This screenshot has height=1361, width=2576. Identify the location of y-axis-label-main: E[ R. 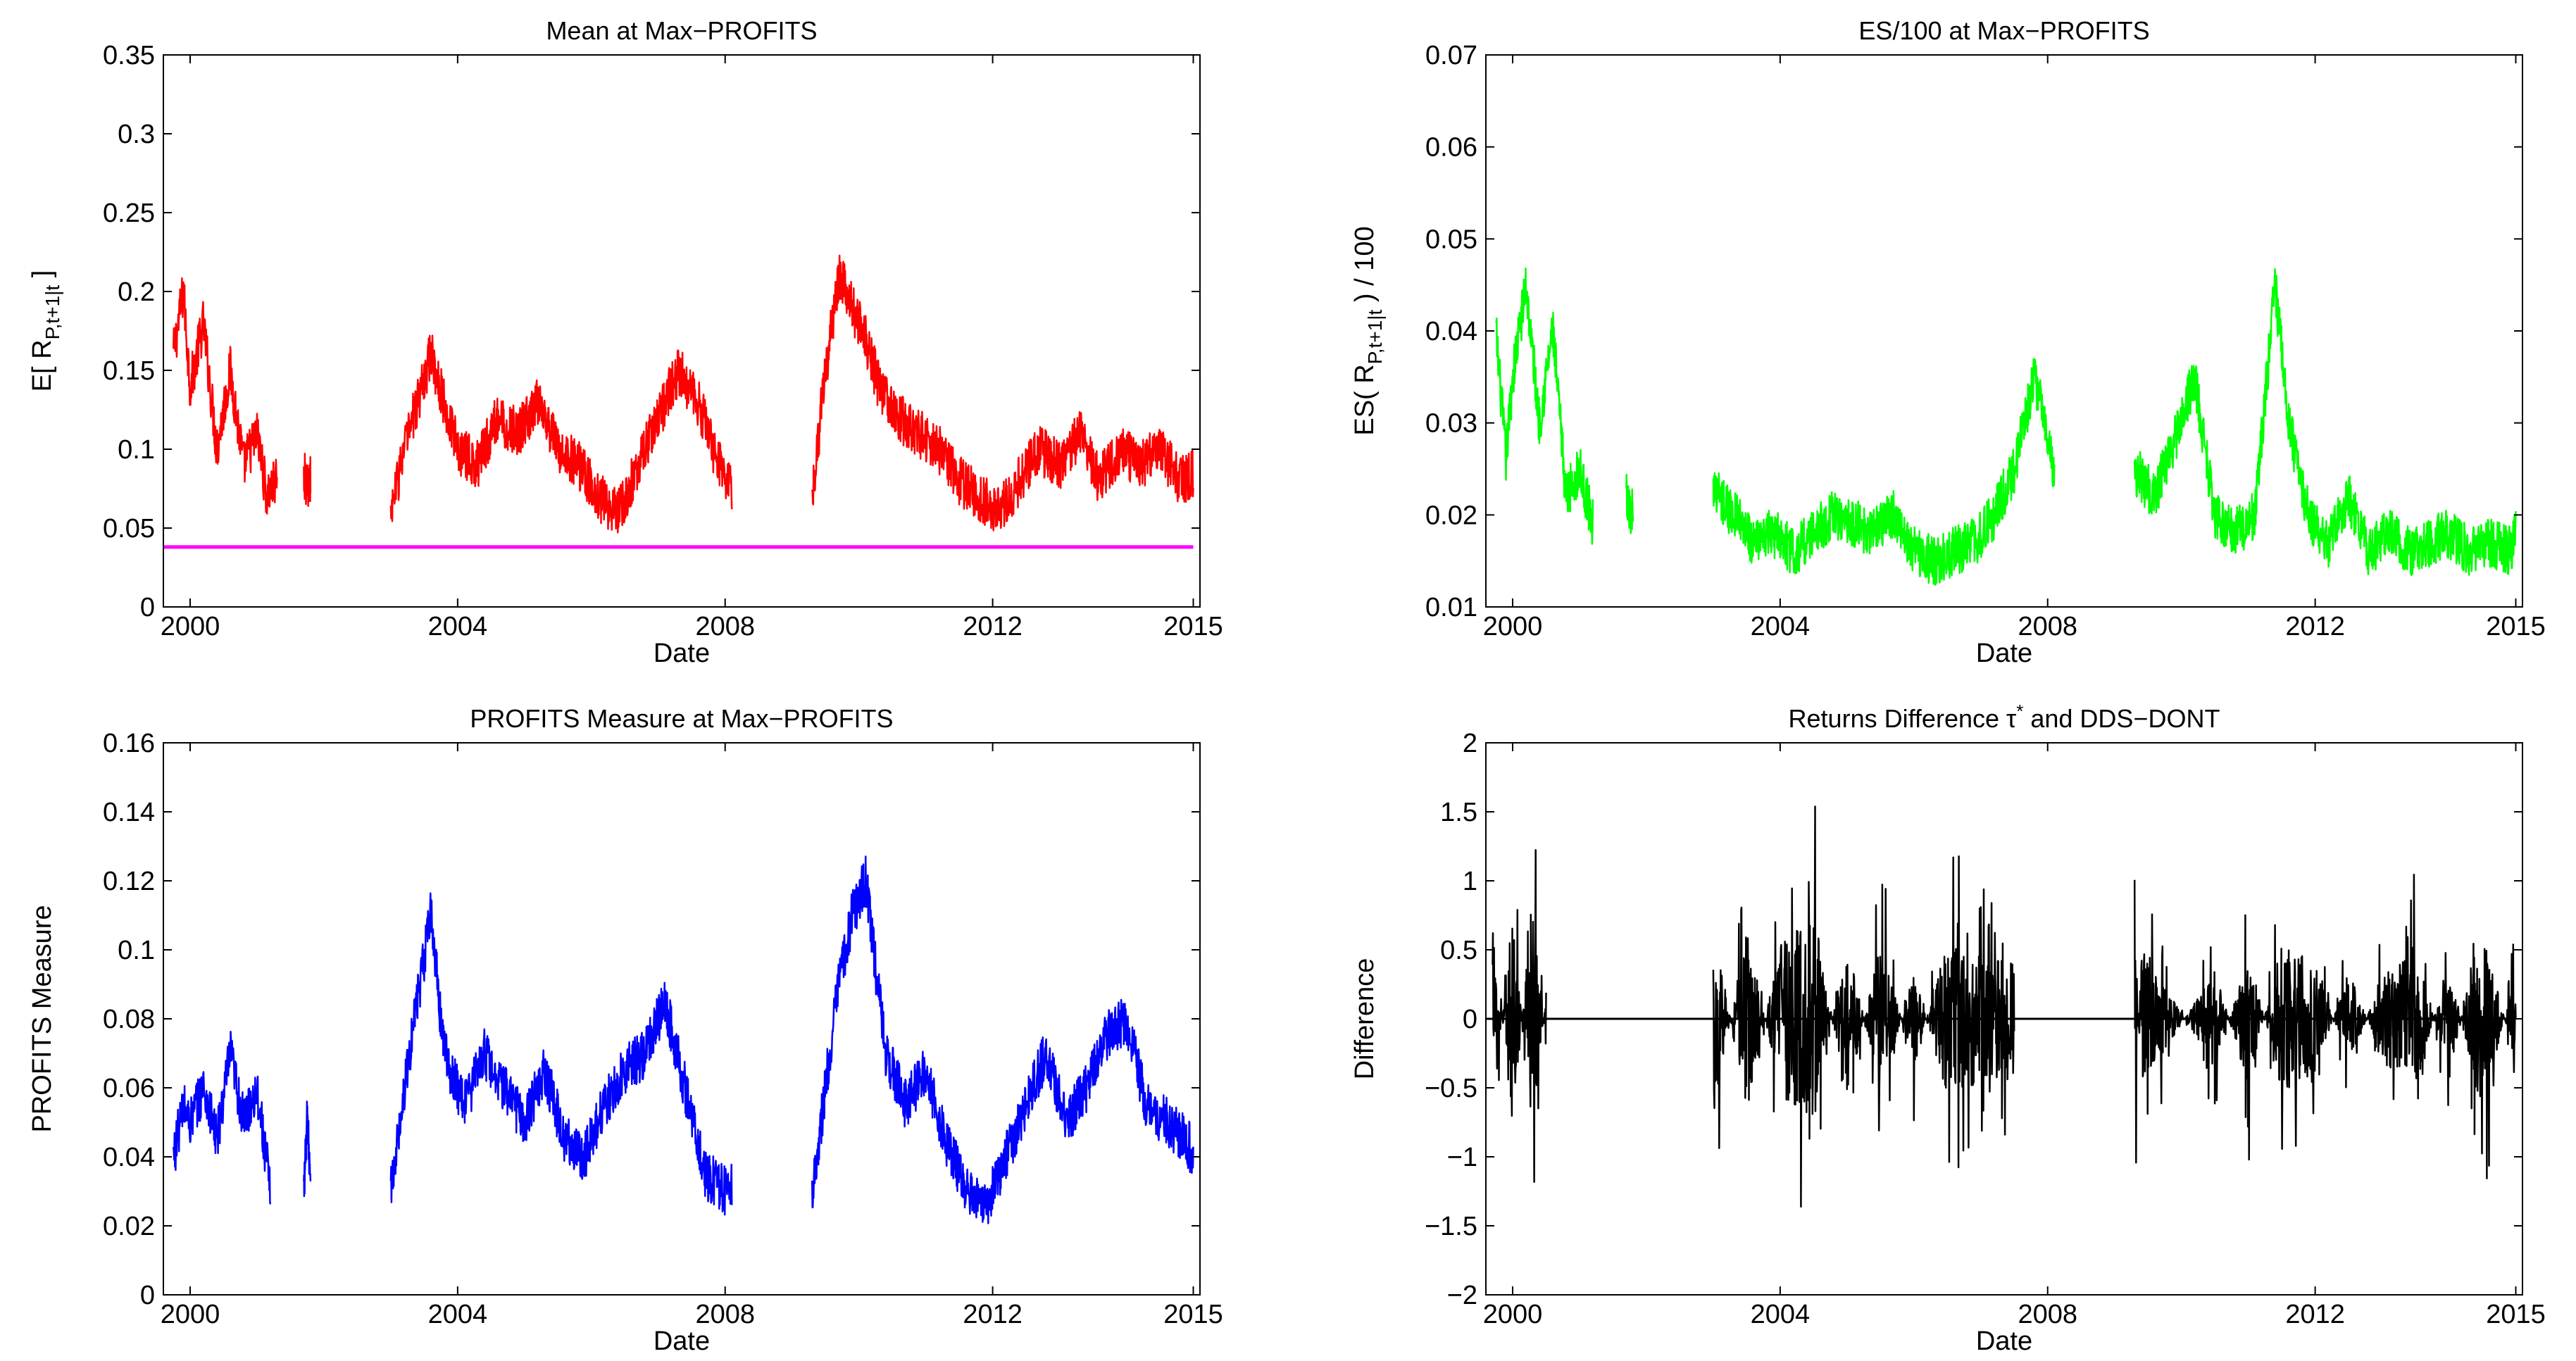
(42, 365).